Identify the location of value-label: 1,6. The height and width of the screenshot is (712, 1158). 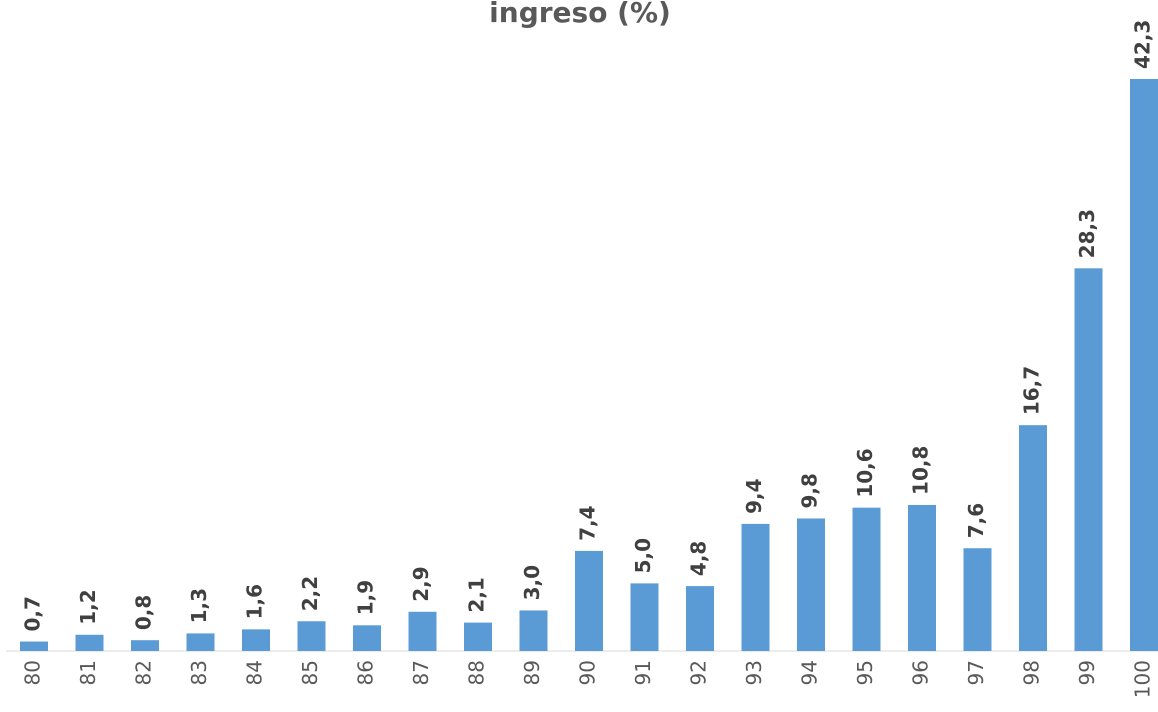
(255, 601).